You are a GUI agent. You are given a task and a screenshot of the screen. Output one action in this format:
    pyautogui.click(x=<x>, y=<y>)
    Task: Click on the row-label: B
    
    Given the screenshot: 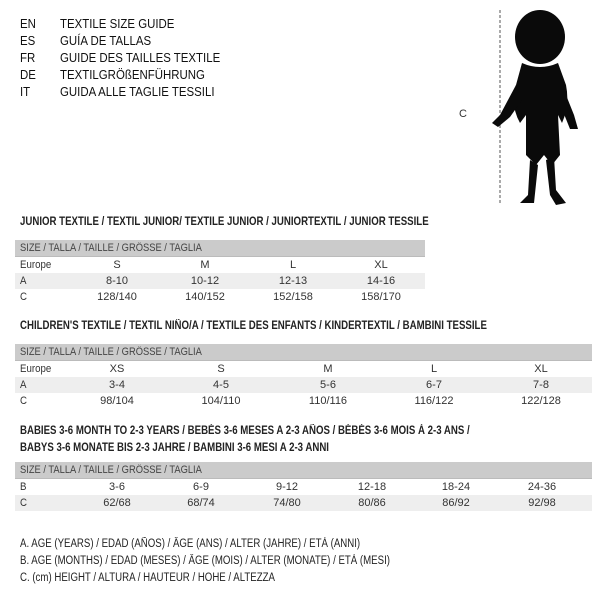 What is the action you would take?
    pyautogui.click(x=23, y=487)
    